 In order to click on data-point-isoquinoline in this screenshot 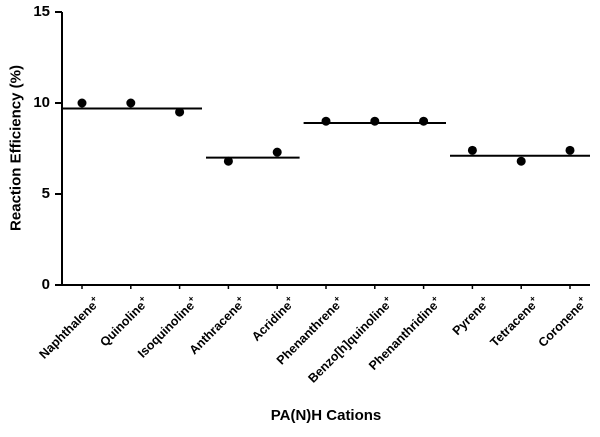, I will do `click(180, 112)`.